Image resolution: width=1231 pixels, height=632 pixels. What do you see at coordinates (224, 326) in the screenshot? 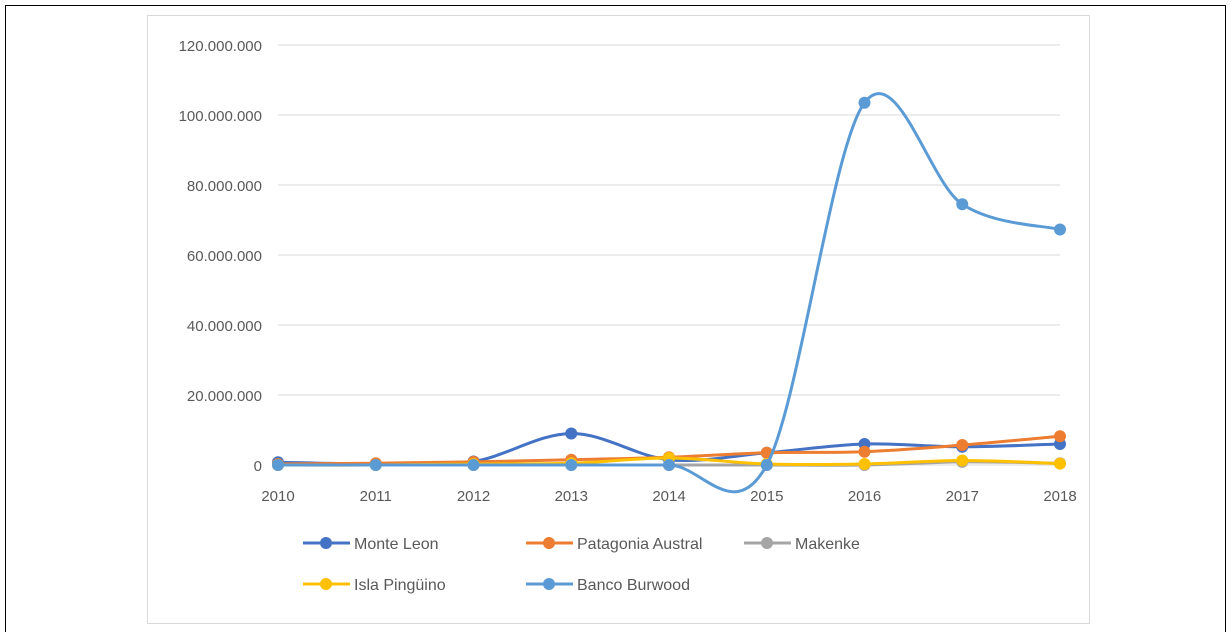
I see `y-tick-label: 40.000.000` at bounding box center [224, 326].